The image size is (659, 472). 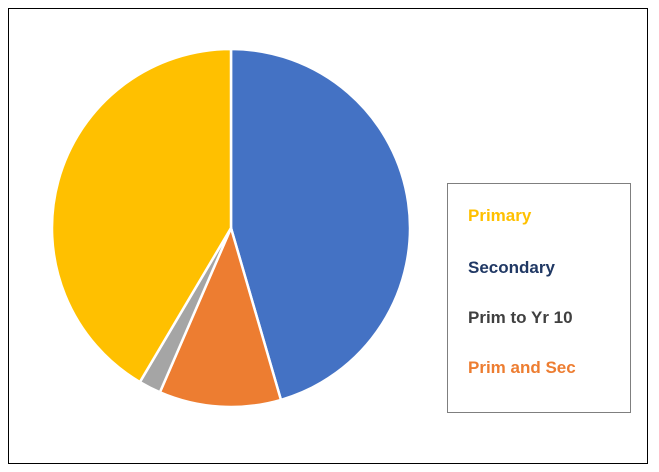 I want to click on legend-item-primary: Primary, so click(x=500, y=215).